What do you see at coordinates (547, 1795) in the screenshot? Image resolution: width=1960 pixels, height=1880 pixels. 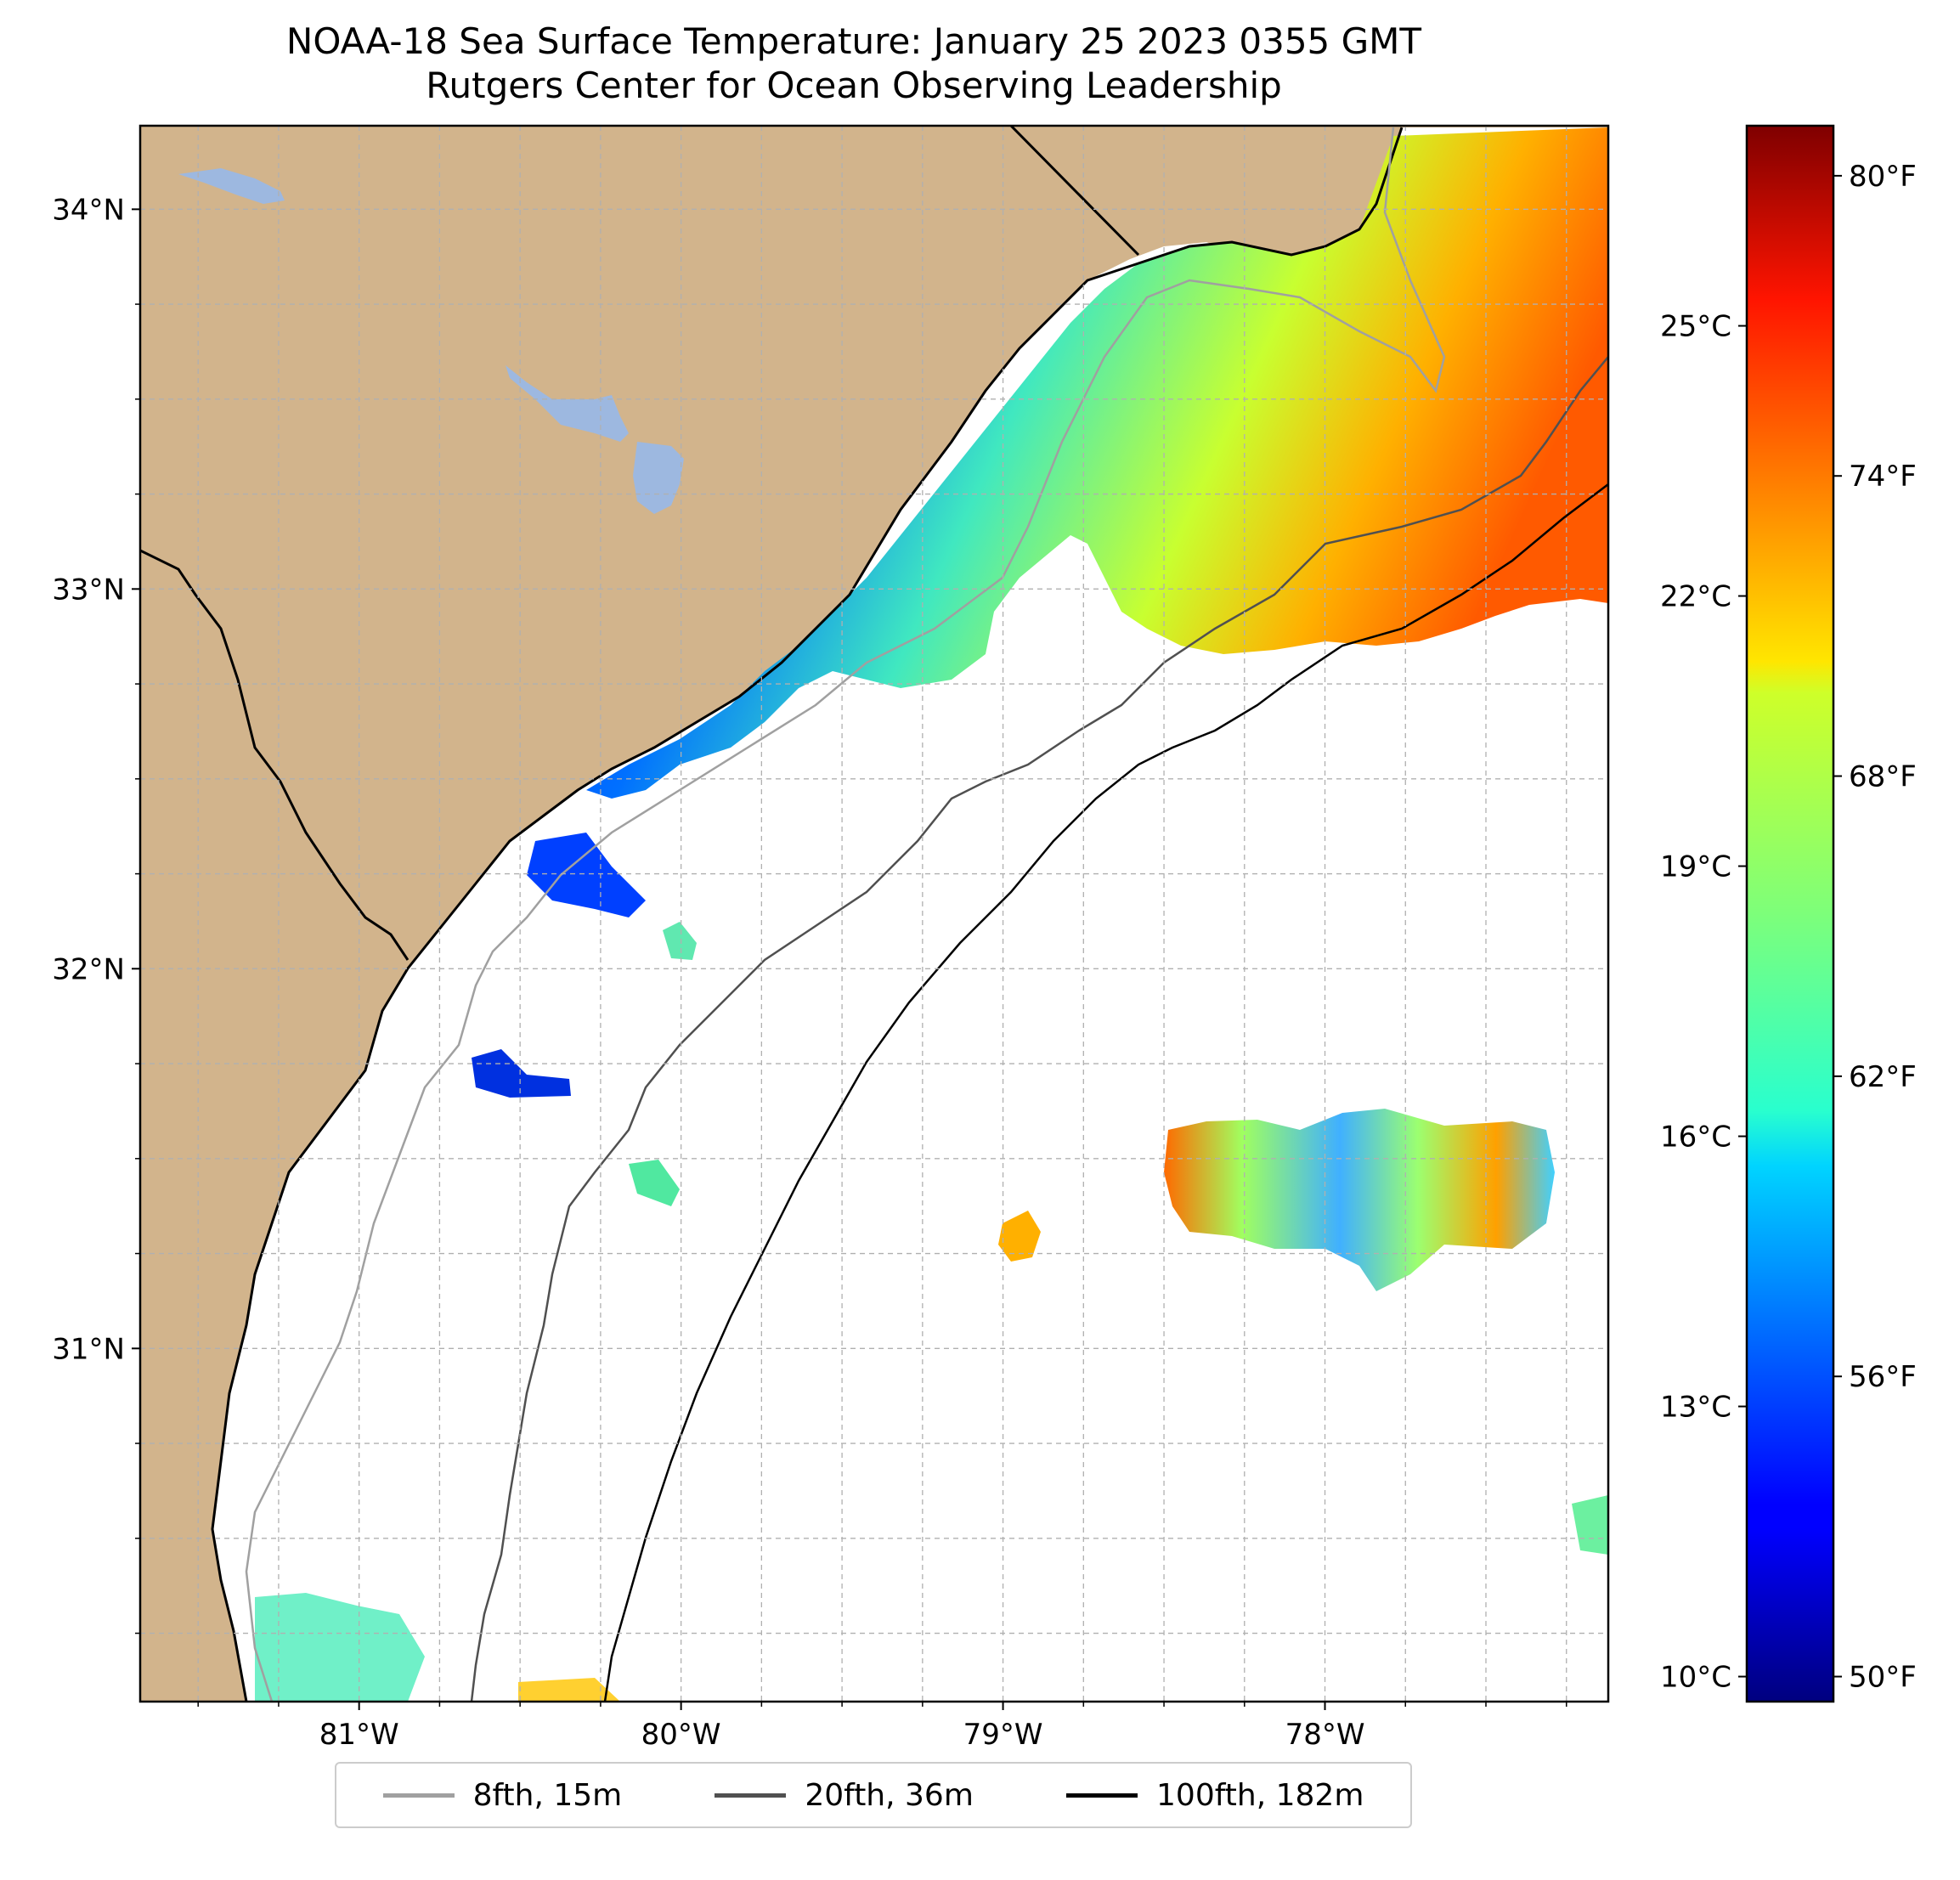 I see `legend-label: 8fth, 15m` at bounding box center [547, 1795].